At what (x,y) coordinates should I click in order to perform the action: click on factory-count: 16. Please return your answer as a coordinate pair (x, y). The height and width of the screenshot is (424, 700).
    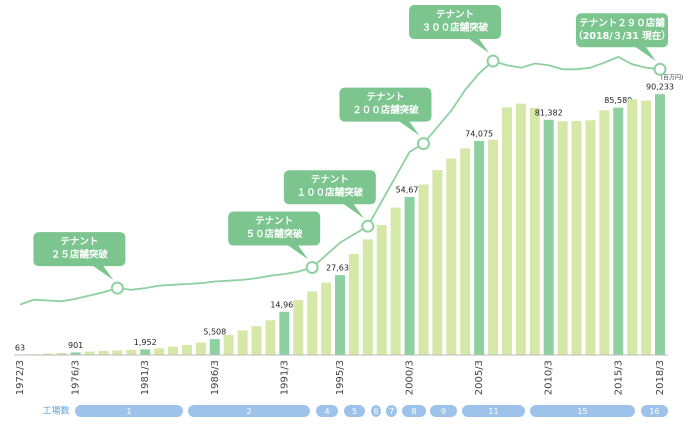
    Looking at the image, I should click on (654, 411).